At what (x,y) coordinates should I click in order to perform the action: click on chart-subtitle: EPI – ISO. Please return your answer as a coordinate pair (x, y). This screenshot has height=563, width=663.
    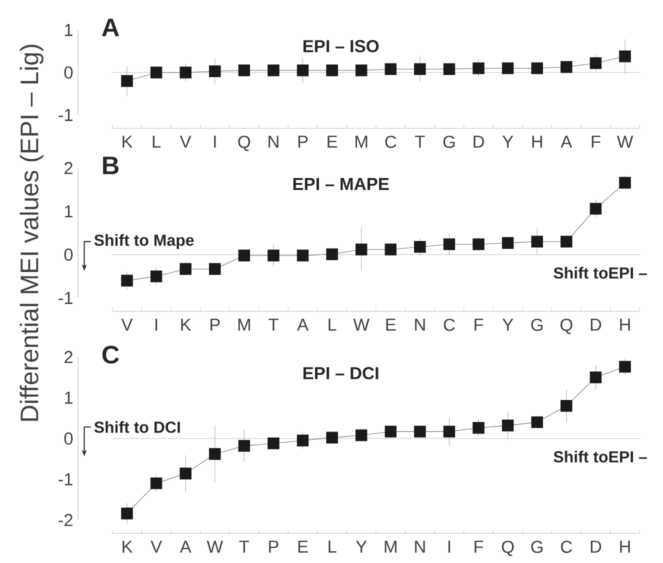
    Looking at the image, I should click on (341, 46).